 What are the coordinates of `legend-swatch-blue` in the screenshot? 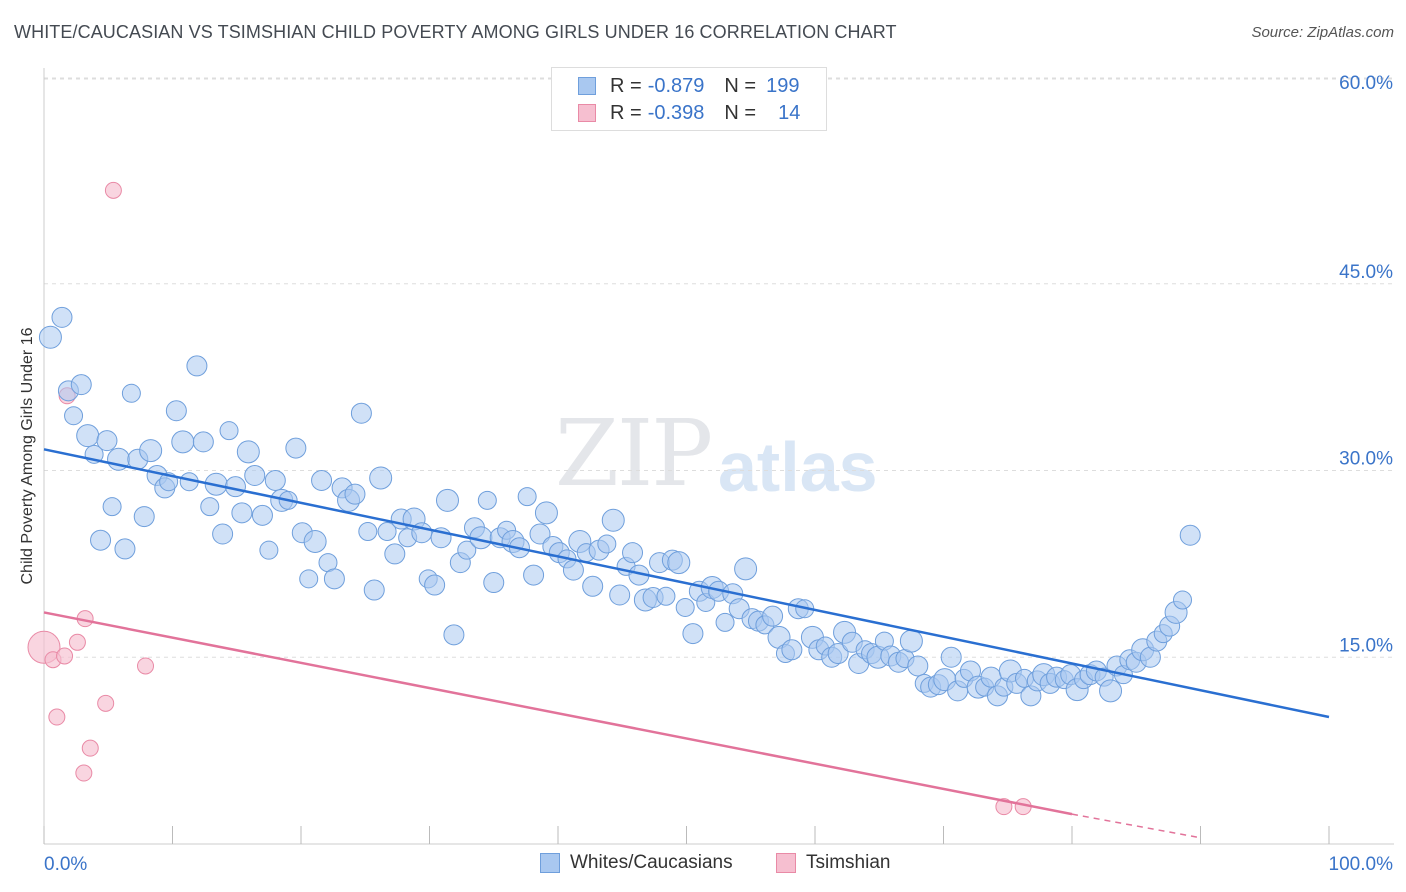 It's located at (550, 863).